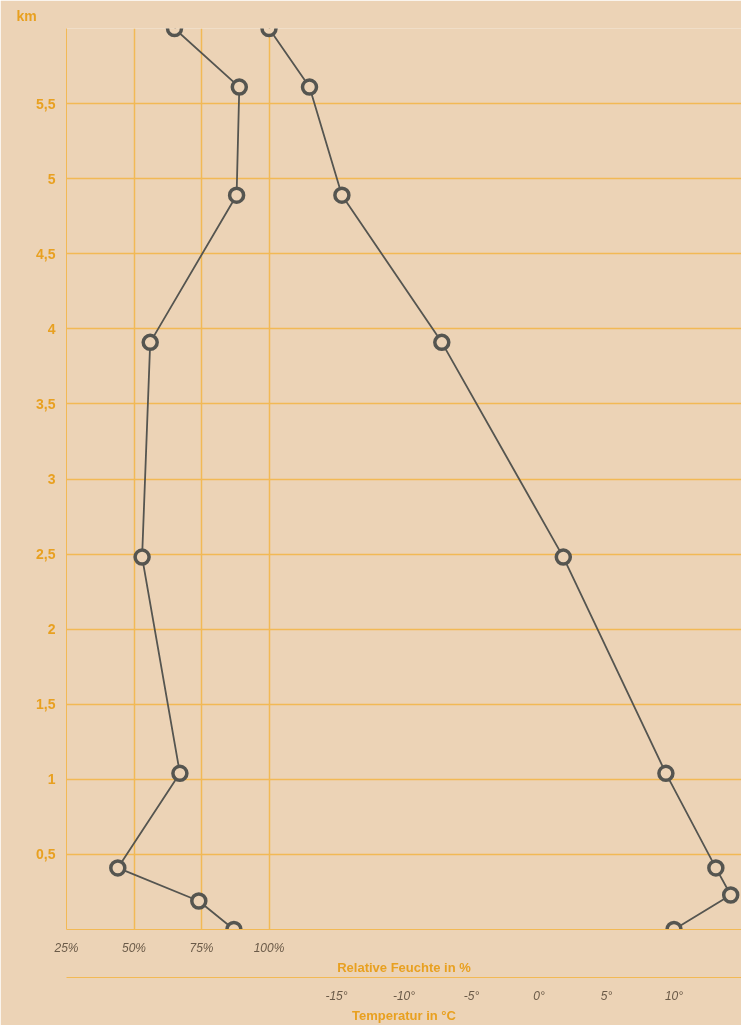 The width and height of the screenshot is (741, 1025). I want to click on x2-axis-title: Temperatur in °C, so click(404, 1015).